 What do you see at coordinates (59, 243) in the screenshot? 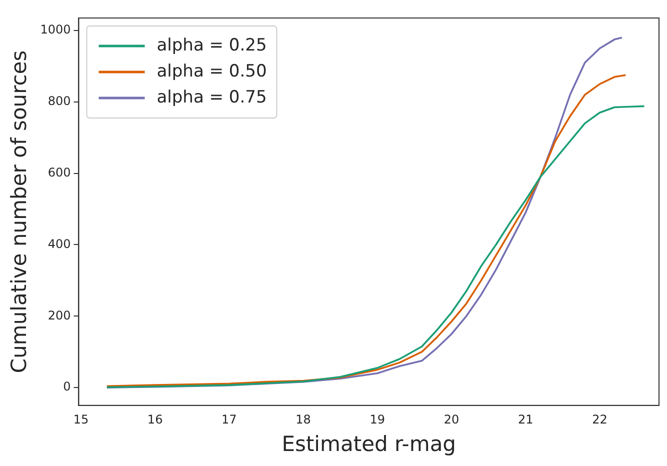
I see `y-tick-label: 400` at bounding box center [59, 243].